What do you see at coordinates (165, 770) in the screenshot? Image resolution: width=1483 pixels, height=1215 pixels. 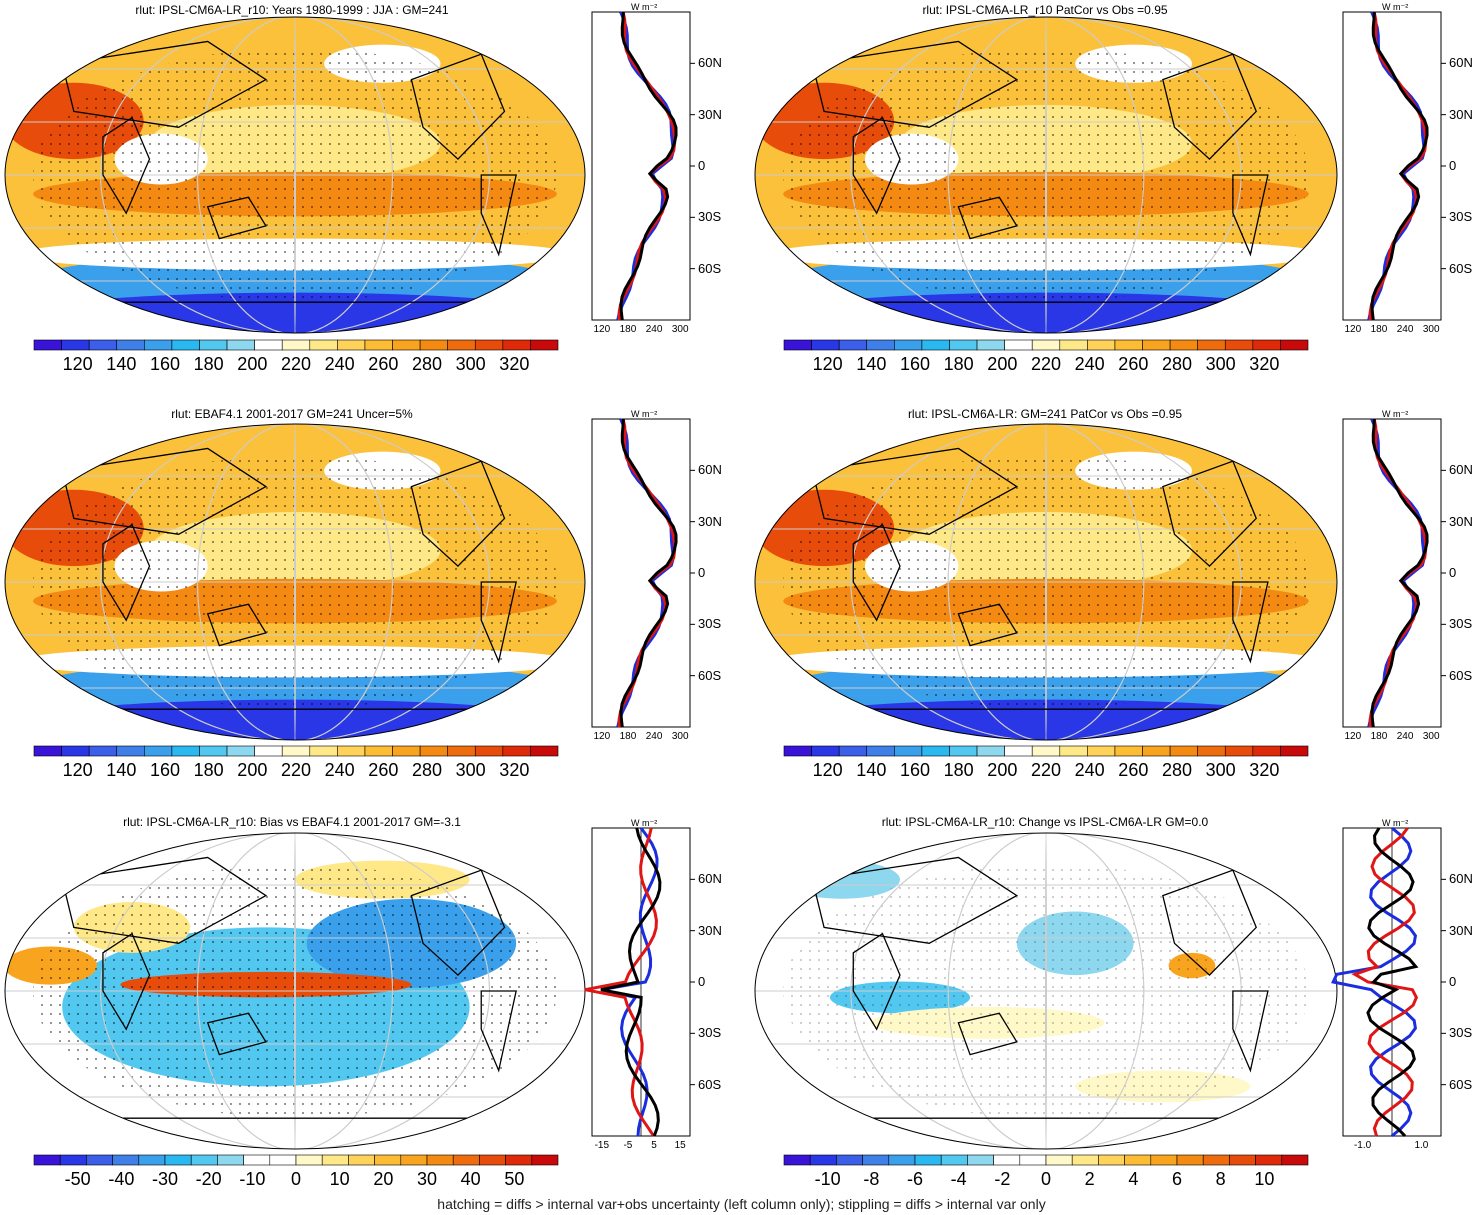 I see `colorbar-label: 160` at bounding box center [165, 770].